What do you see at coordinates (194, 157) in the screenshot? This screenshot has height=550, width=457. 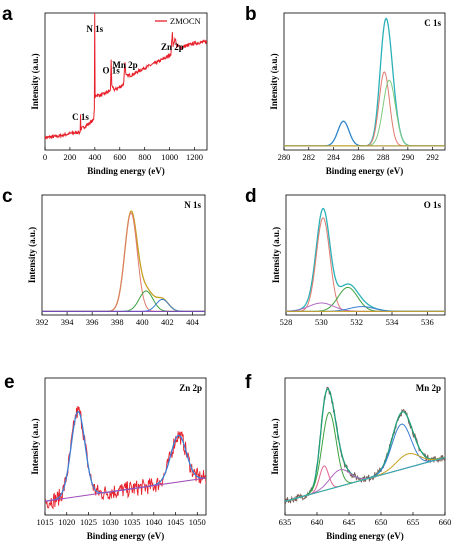 I see `x-tick-label: 1200` at bounding box center [194, 157].